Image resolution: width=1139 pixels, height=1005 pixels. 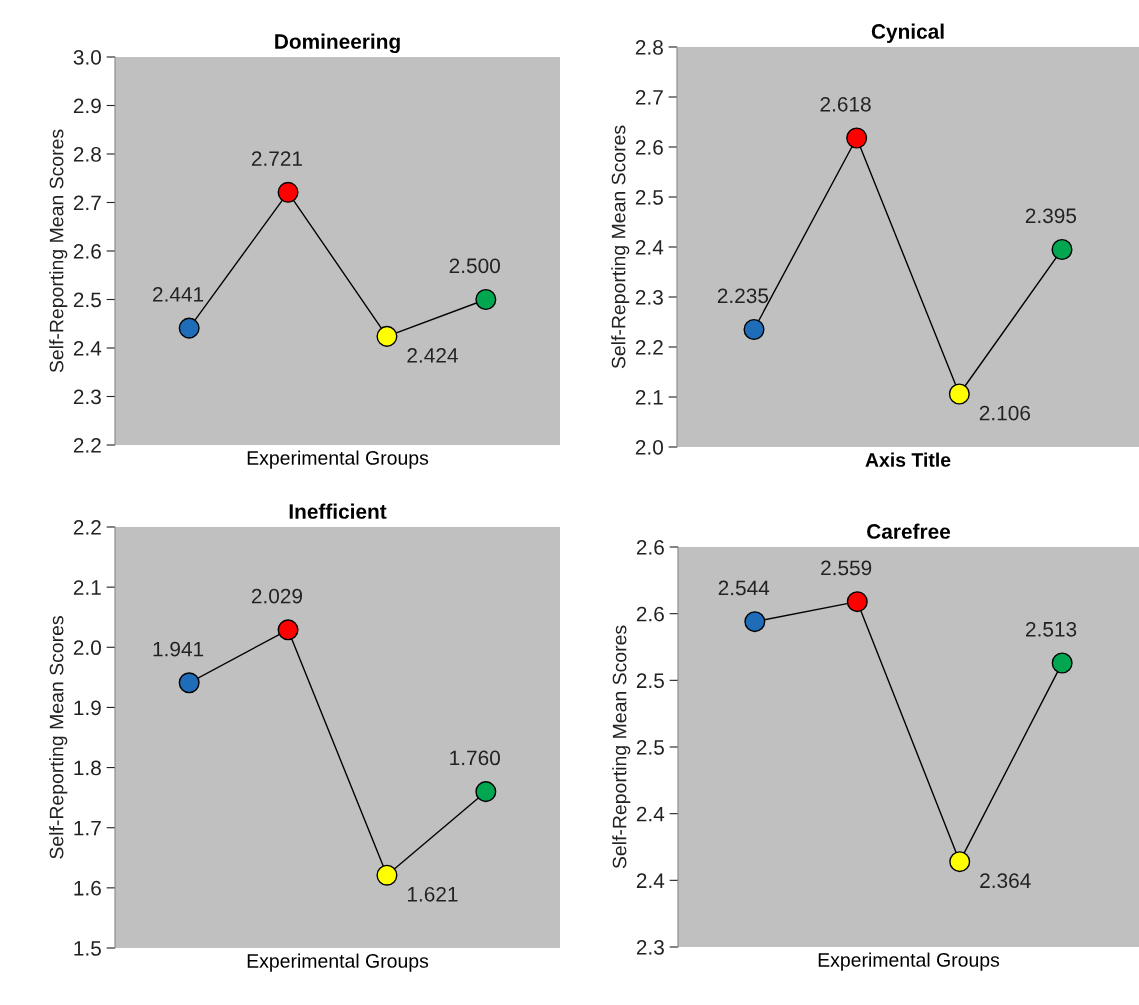 What do you see at coordinates (87, 57) in the screenshot?
I see `y-tick-label: 3.0` at bounding box center [87, 57].